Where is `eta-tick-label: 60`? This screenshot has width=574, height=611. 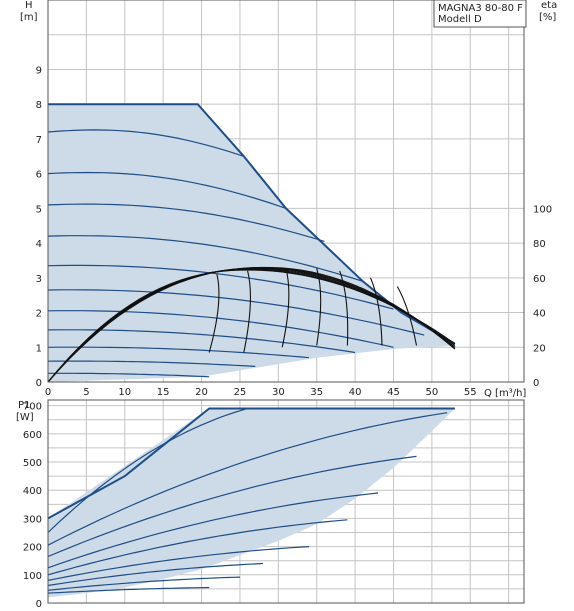 eta-tick-label: 60 is located at coordinates (539, 279).